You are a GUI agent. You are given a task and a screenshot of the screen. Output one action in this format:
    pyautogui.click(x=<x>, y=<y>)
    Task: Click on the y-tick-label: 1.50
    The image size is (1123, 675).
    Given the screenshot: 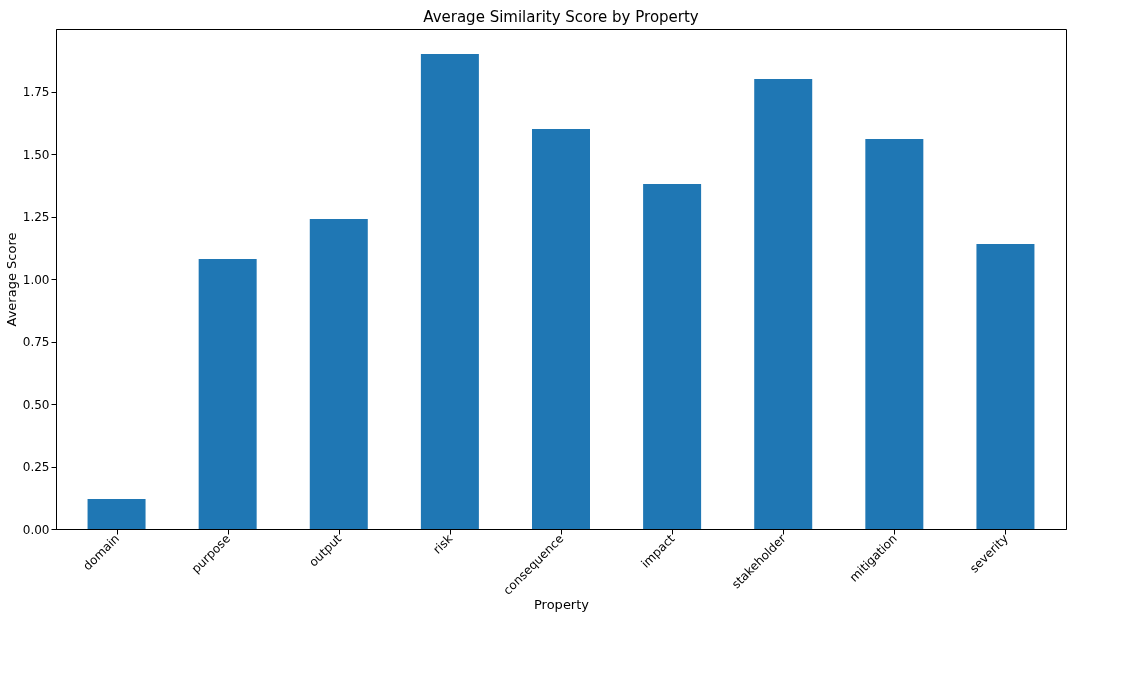 What is the action you would take?
    pyautogui.click(x=36, y=154)
    